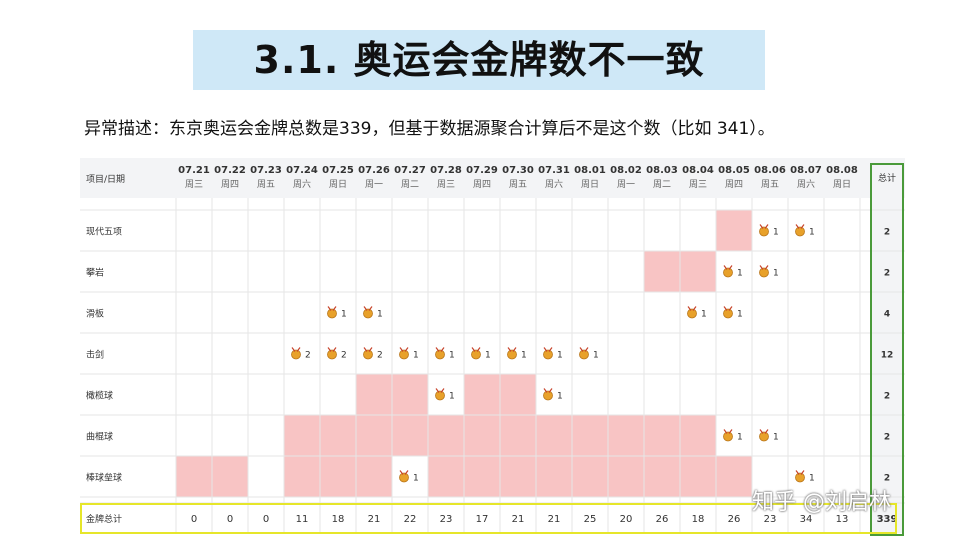 Image resolution: width=960 pixels, height=540 pixels. Describe the element at coordinates (104, 478) in the screenshot. I see `sport-name: 棒球垒球` at that location.